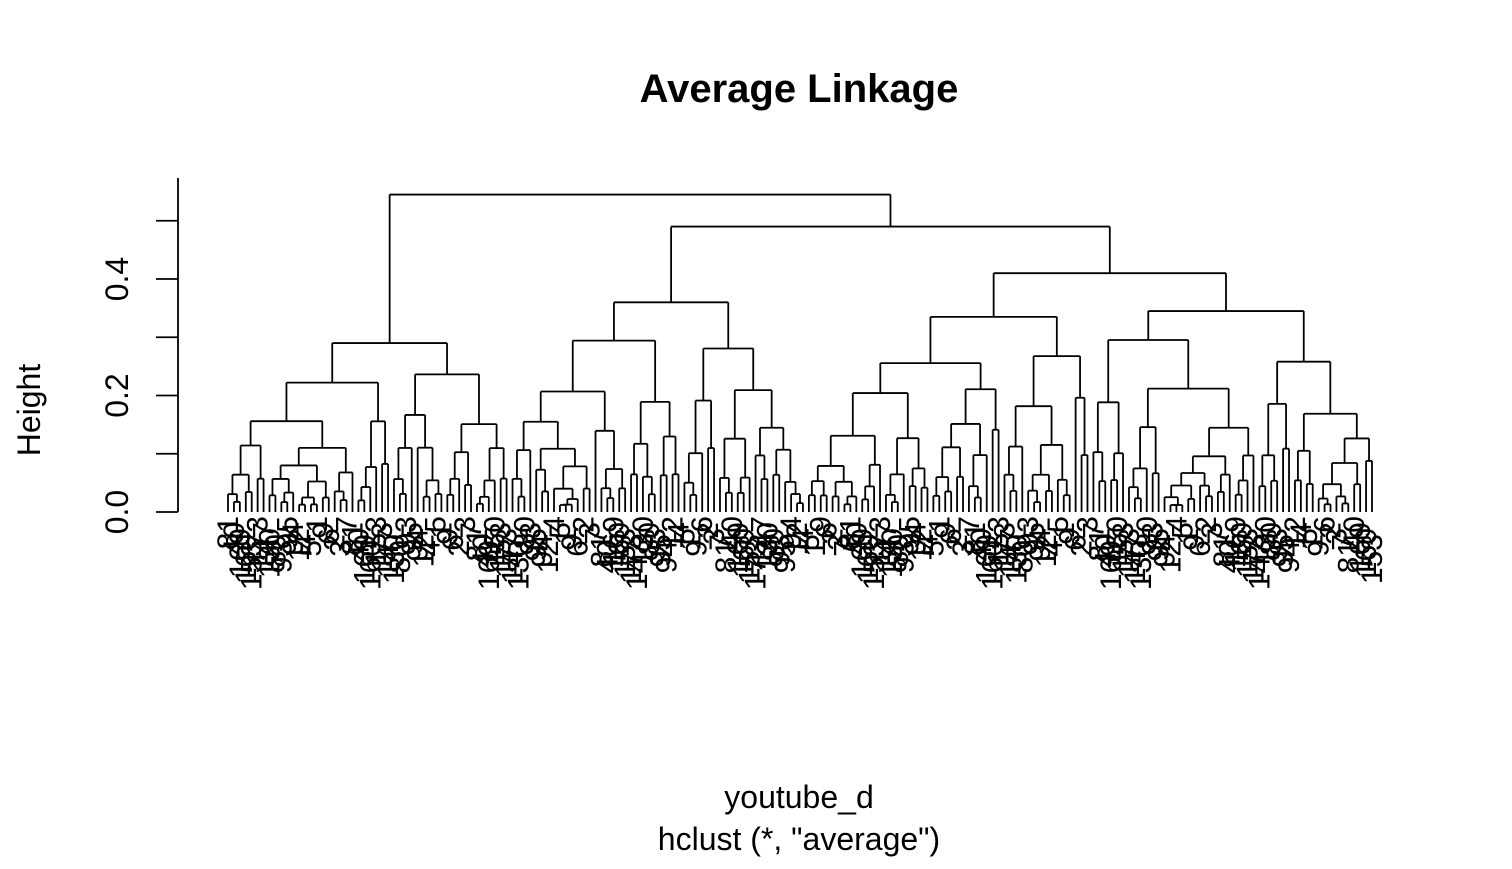 The width and height of the screenshot is (1512, 869). Describe the element at coordinates (117, 512) in the screenshot. I see `y-tick-label: 0.0` at that location.